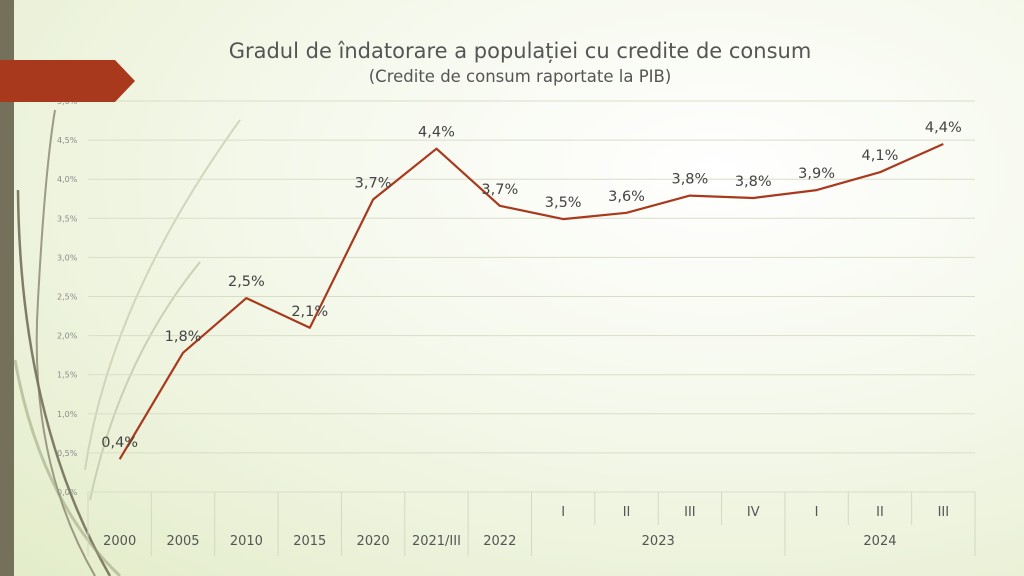  What do you see at coordinates (816, 174) in the screenshot?
I see `data-label: 3,9%` at bounding box center [816, 174].